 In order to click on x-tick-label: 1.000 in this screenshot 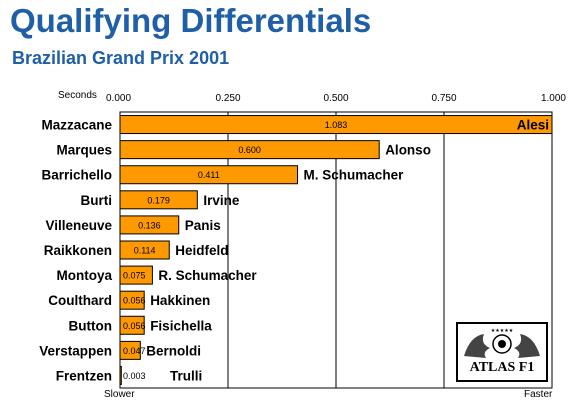, I will do `click(553, 98)`.